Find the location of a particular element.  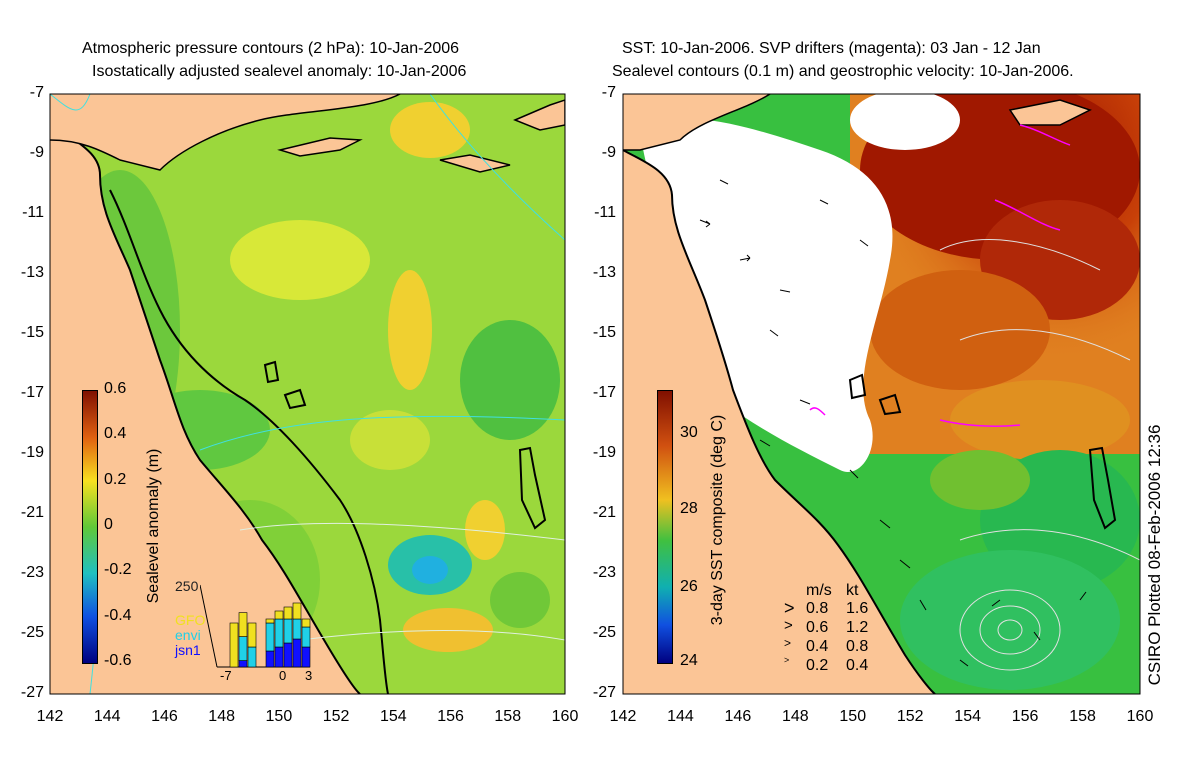

left-x-tick: 158 is located at coordinates (508, 716).